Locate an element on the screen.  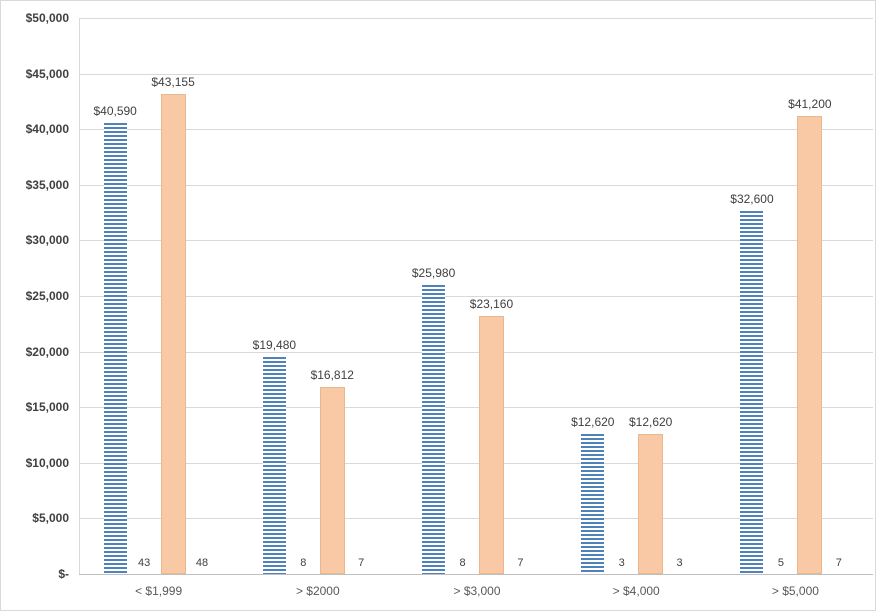
y-axis-tick-label: $50,000 is located at coordinates (47, 18).